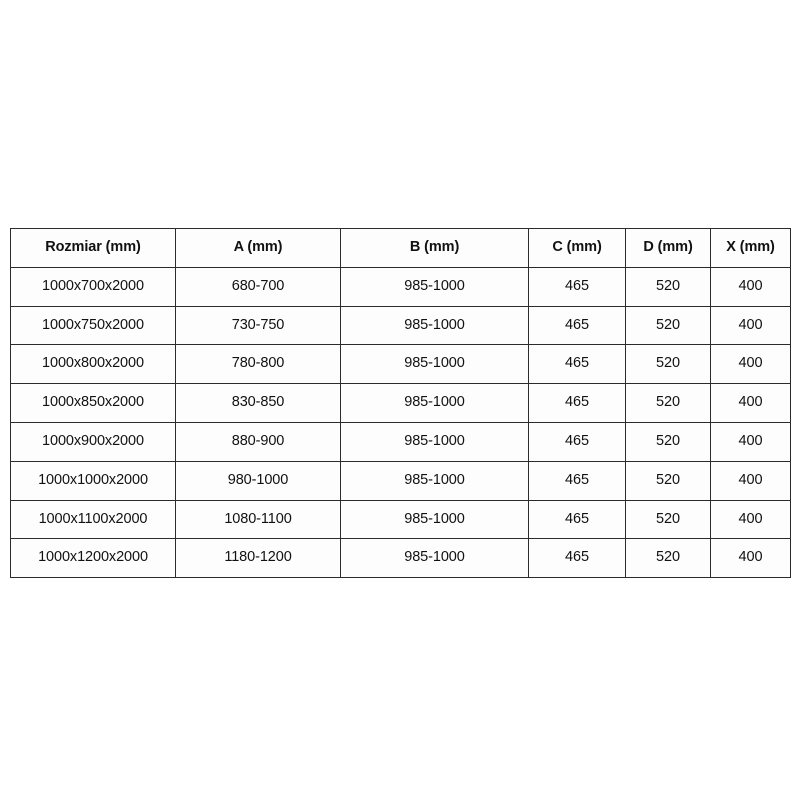 The width and height of the screenshot is (800, 800). What do you see at coordinates (93, 364) in the screenshot?
I see `cell-size: 1000x800x2000` at bounding box center [93, 364].